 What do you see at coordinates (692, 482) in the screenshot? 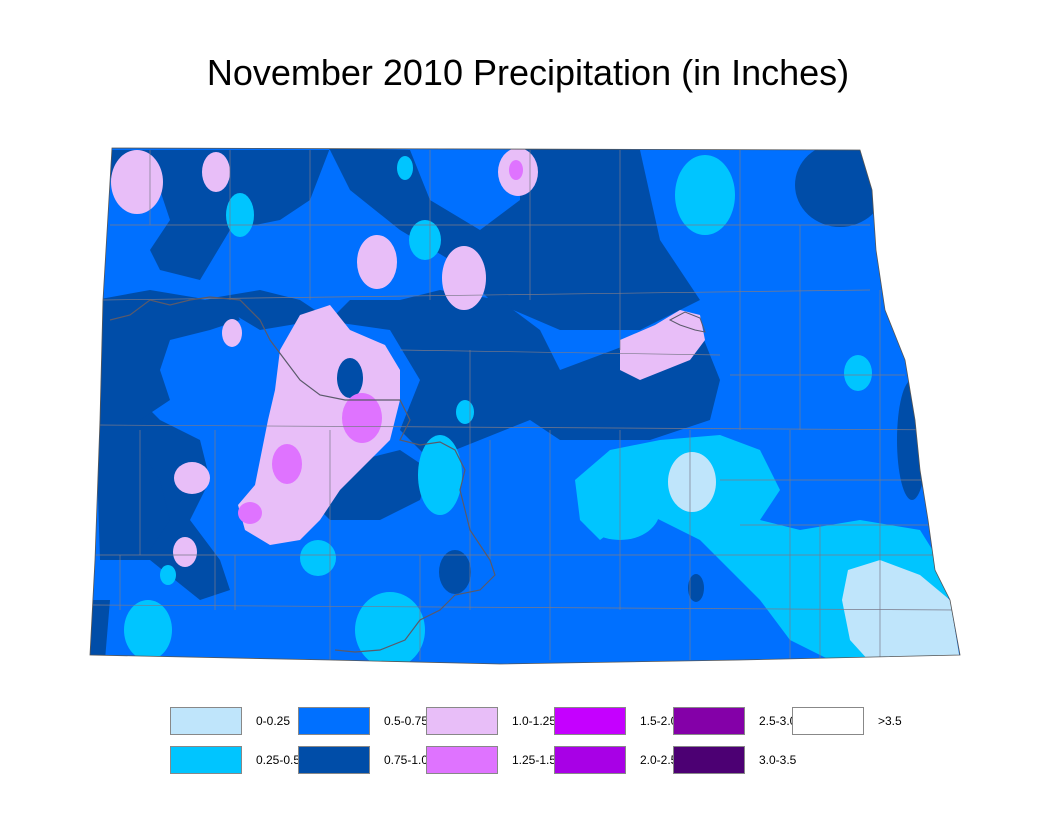
I see `zone-lightest-c` at bounding box center [692, 482].